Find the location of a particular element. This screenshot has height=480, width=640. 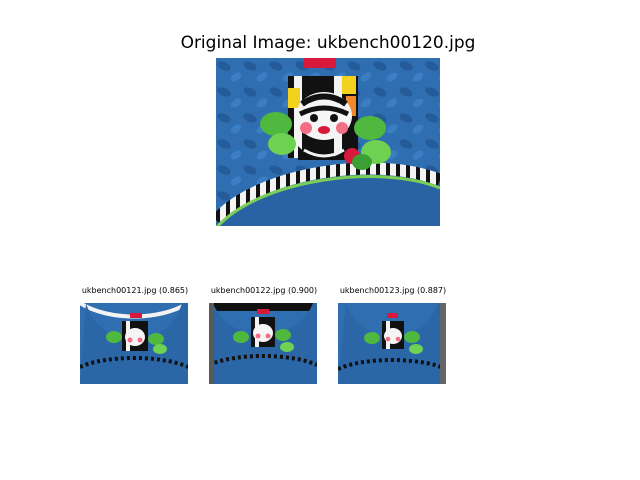

result-caption: ukbench00121.jpg (0.865) is located at coordinates (135, 290).